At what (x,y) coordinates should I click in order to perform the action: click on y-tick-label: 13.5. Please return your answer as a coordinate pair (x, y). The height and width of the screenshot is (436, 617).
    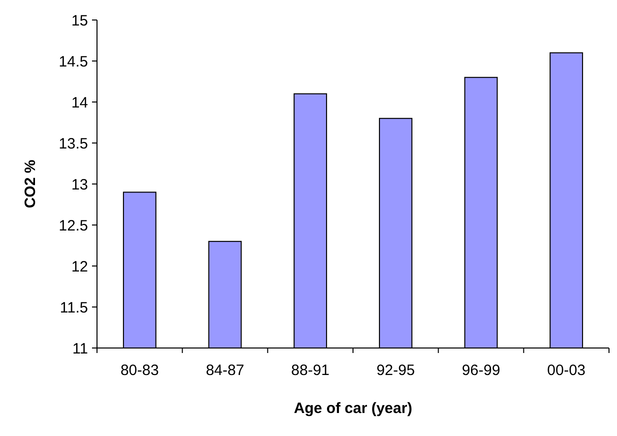
    Looking at the image, I should click on (73, 143).